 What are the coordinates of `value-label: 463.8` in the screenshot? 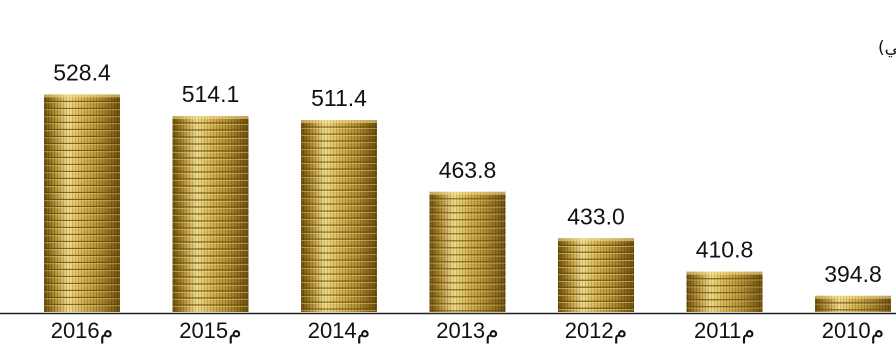 It's located at (468, 170).